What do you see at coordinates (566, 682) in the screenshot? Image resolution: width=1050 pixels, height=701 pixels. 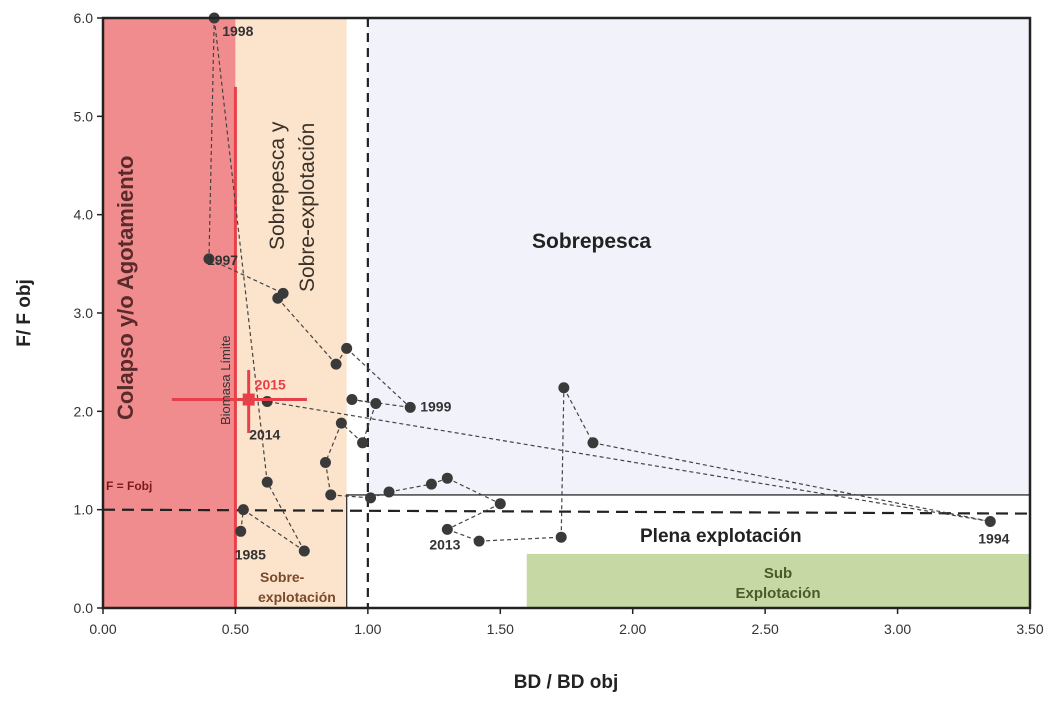 I see `x-axis-label: BD / BD obj` at bounding box center [566, 682].